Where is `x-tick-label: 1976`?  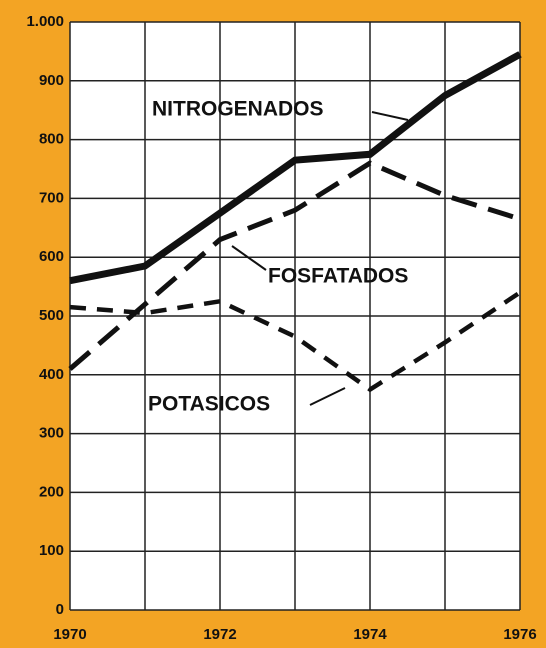
x-tick-label: 1976 is located at coordinates (519, 634).